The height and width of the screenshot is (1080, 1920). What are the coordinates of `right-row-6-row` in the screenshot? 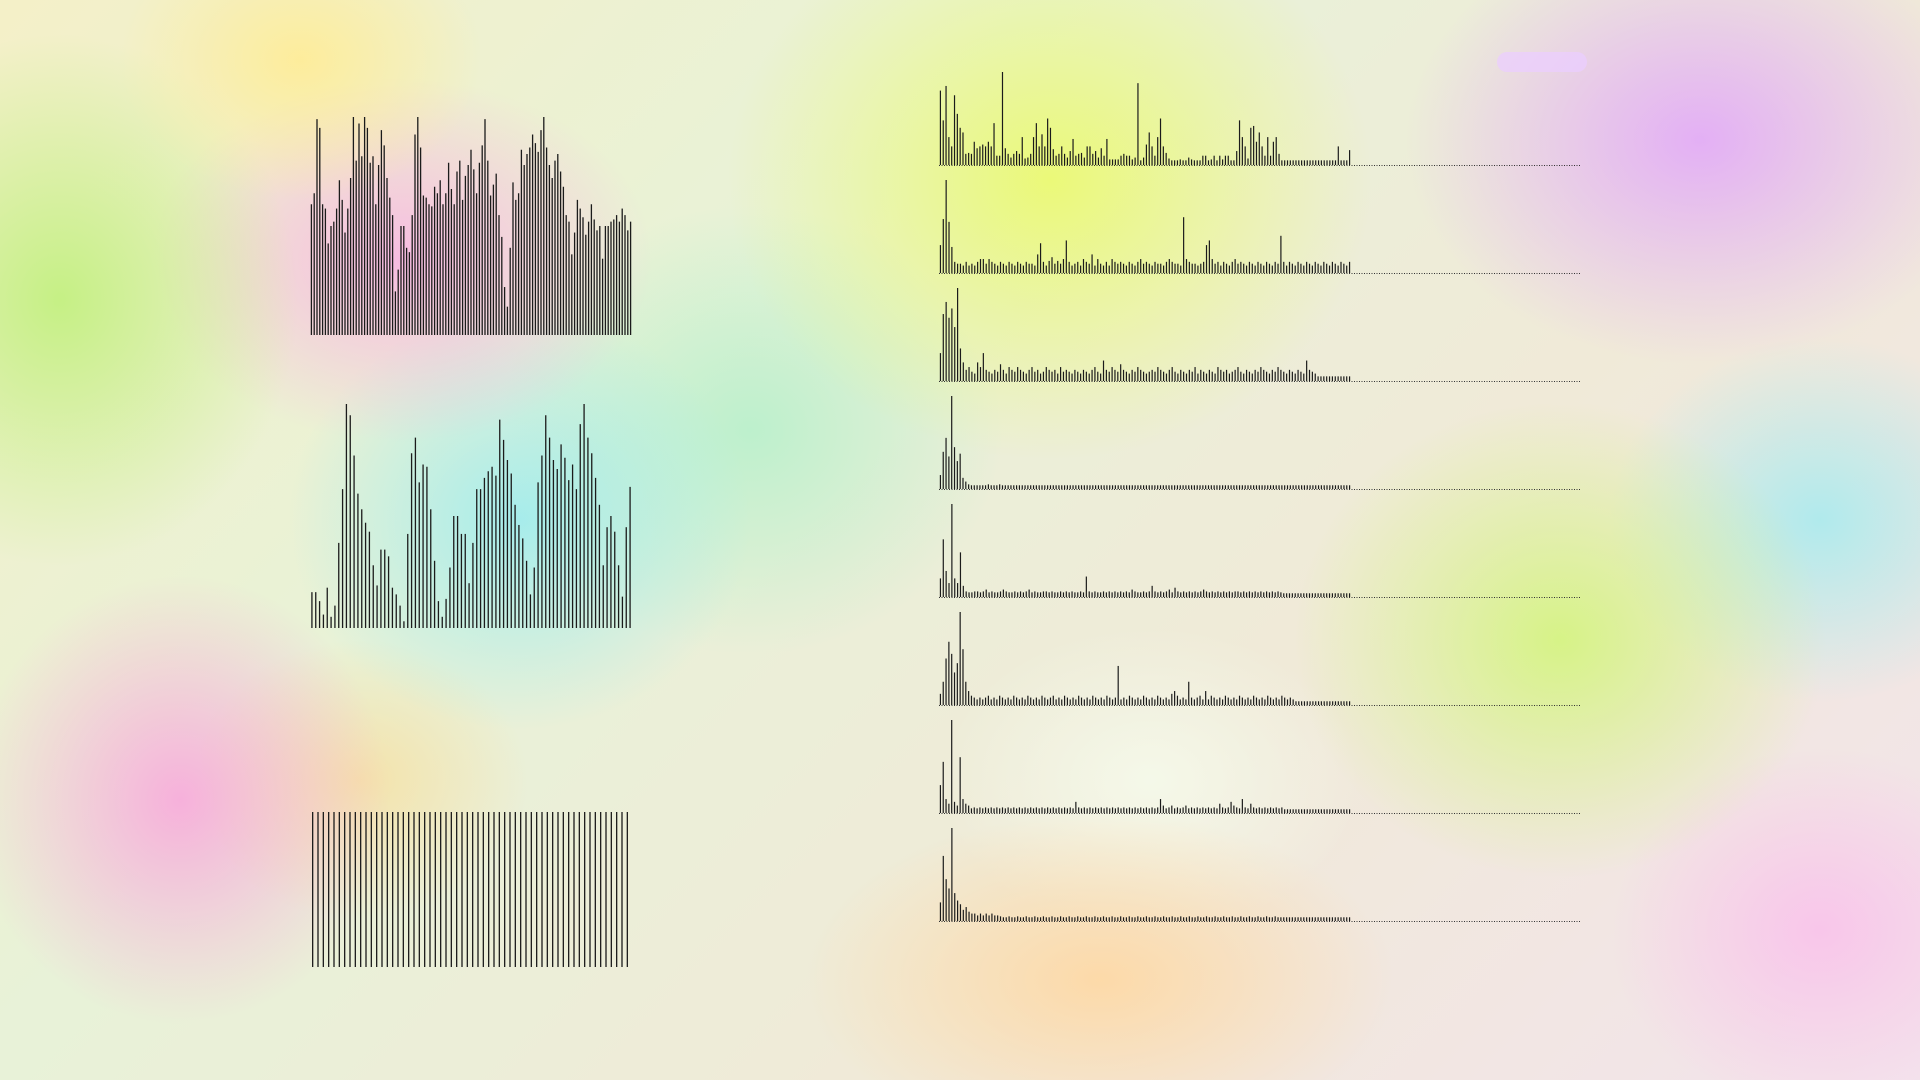 It's located at (1259, 659).